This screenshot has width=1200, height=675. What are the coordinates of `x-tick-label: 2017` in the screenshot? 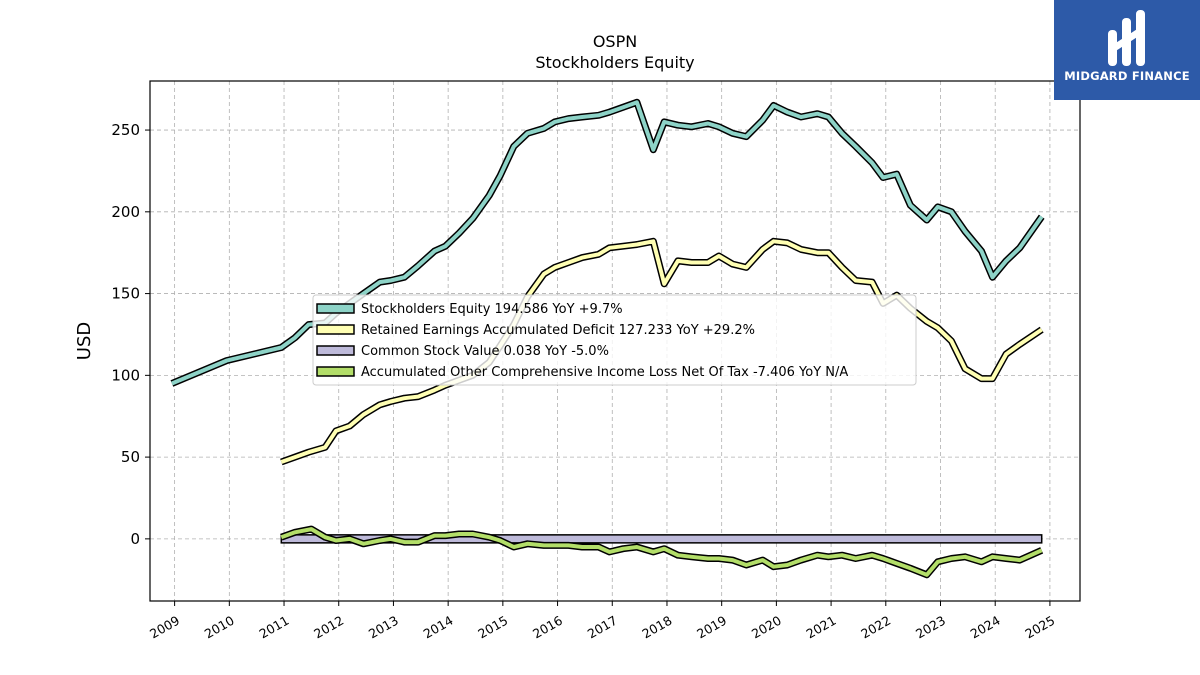 It's located at (602, 627).